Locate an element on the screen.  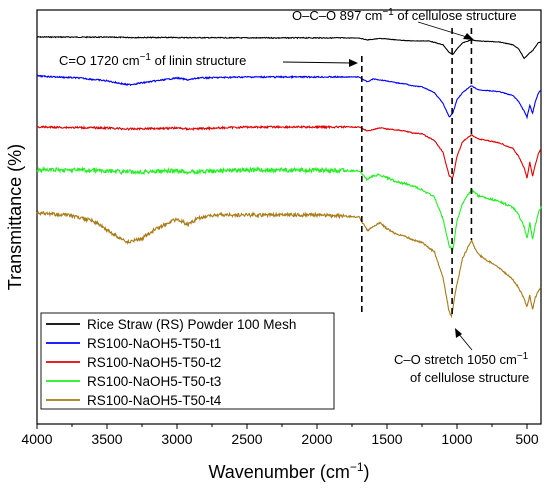
x-tick-label-1500: 1500 is located at coordinates (386, 439).